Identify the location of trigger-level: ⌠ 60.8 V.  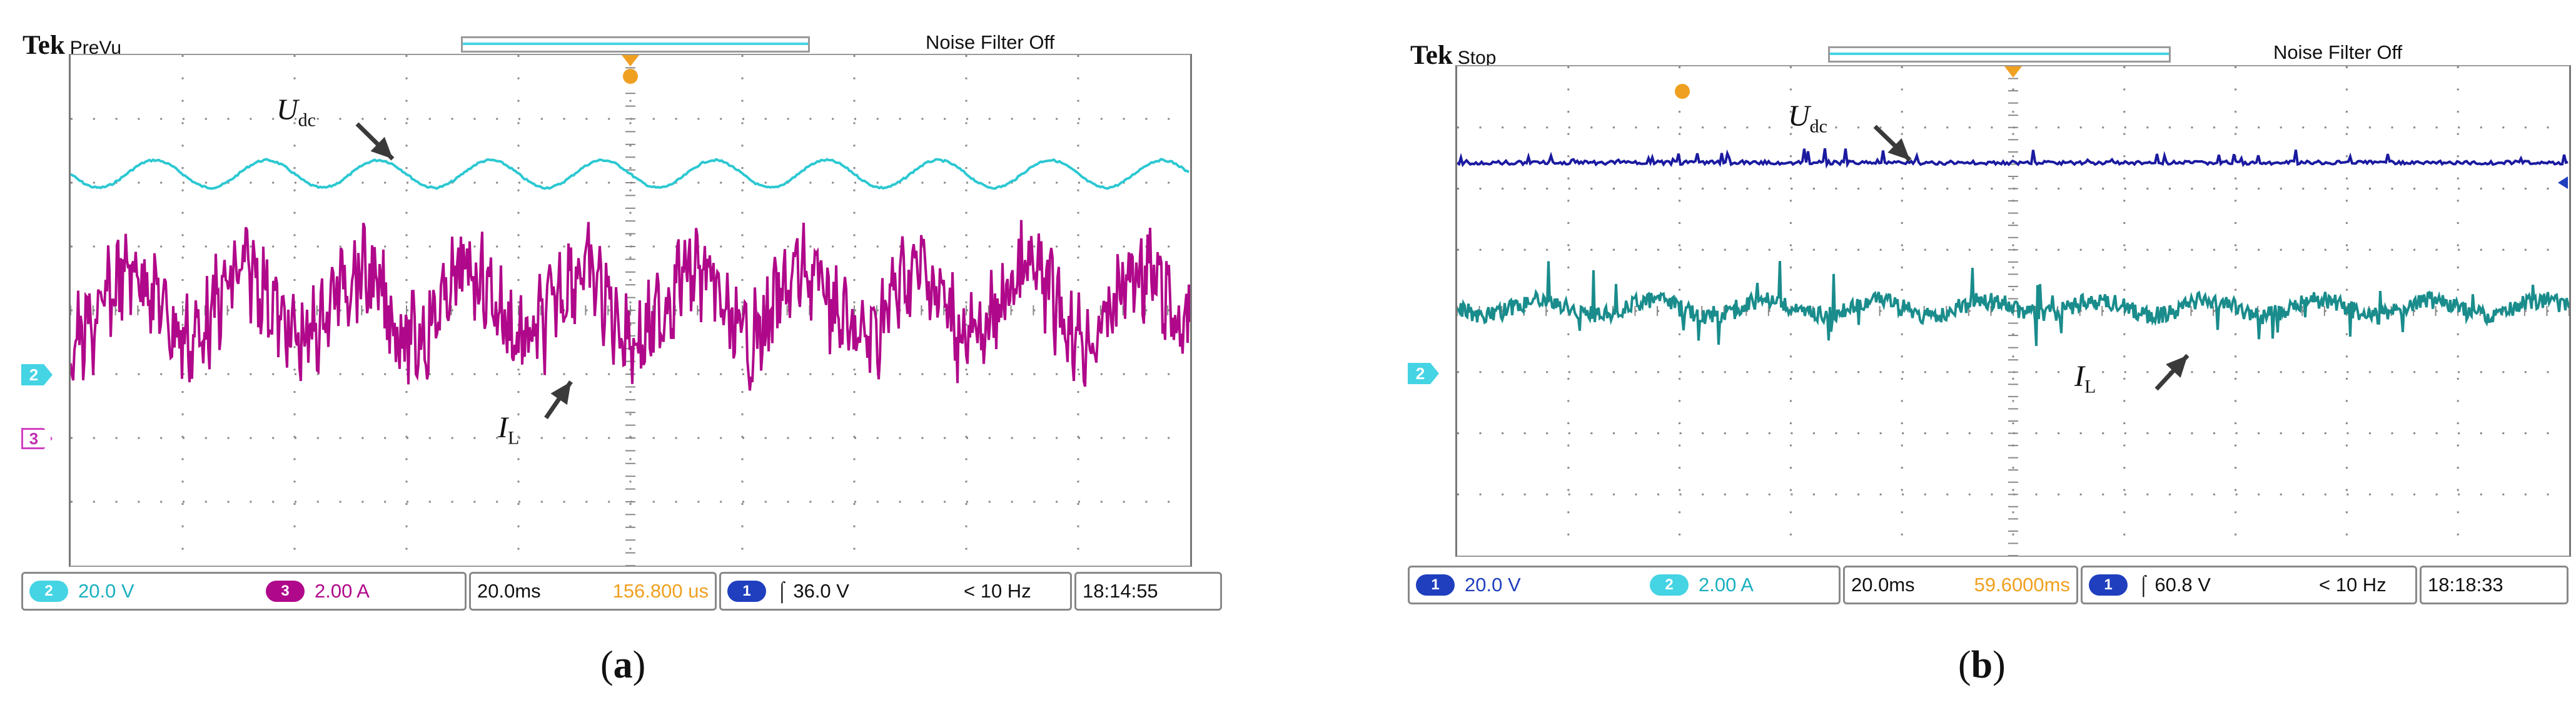
(2175, 585).